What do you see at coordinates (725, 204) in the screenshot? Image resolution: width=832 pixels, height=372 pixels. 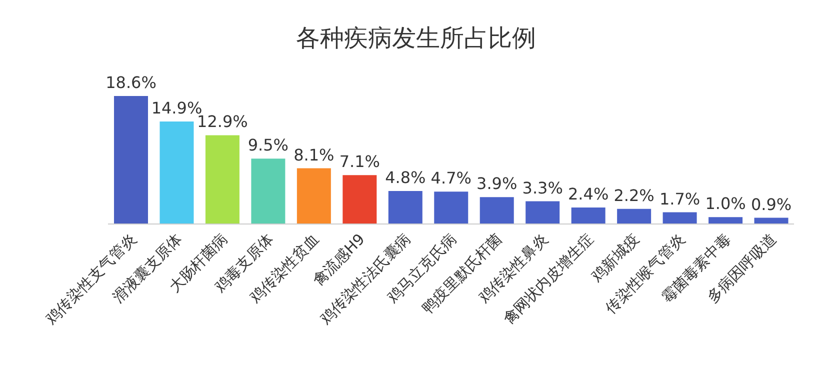 I see `data-label: 1.0%` at bounding box center [725, 204].